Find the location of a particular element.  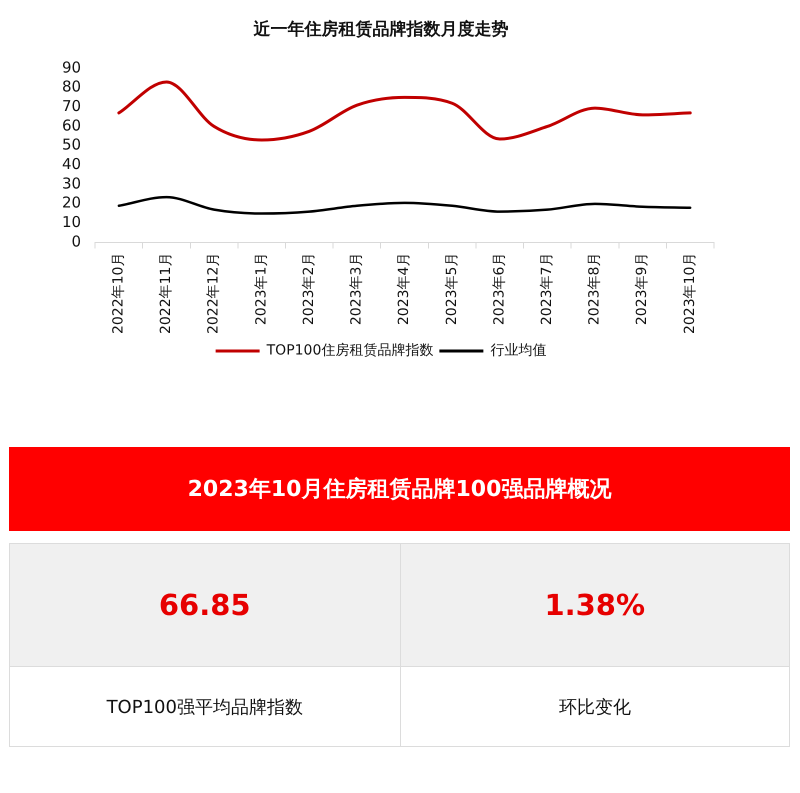

x-tick-label: 2022年12月 is located at coordinates (214, 293).